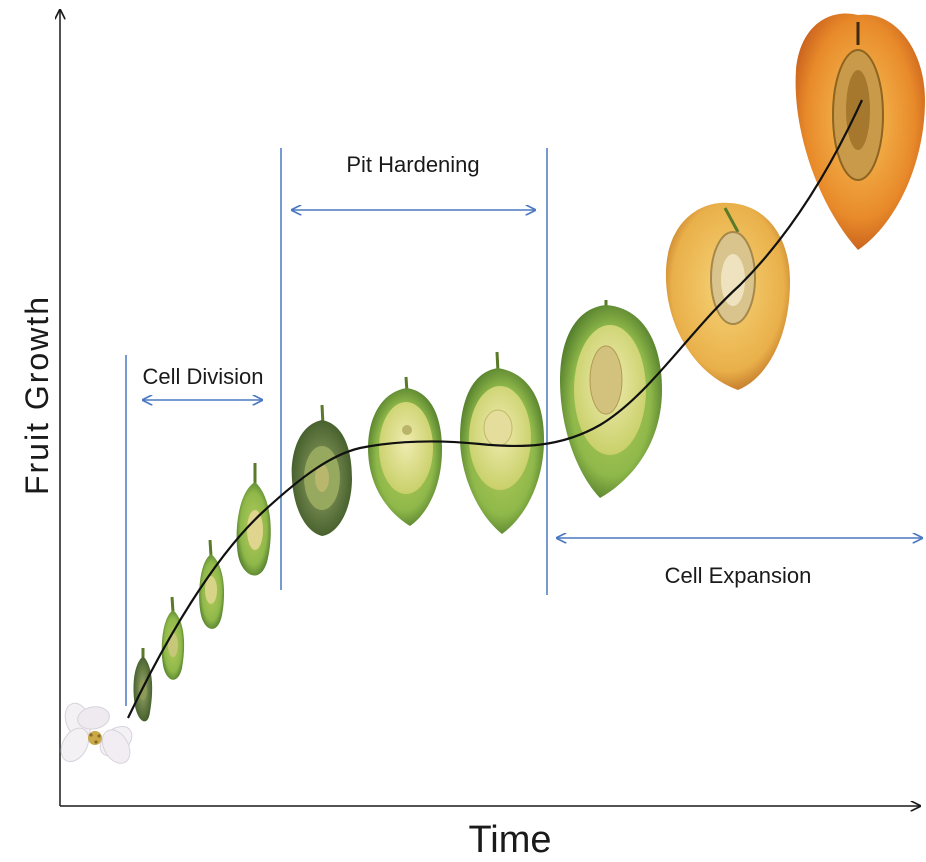  What do you see at coordinates (202, 376) in the screenshot?
I see `cell-division-label: Cell Division` at bounding box center [202, 376].